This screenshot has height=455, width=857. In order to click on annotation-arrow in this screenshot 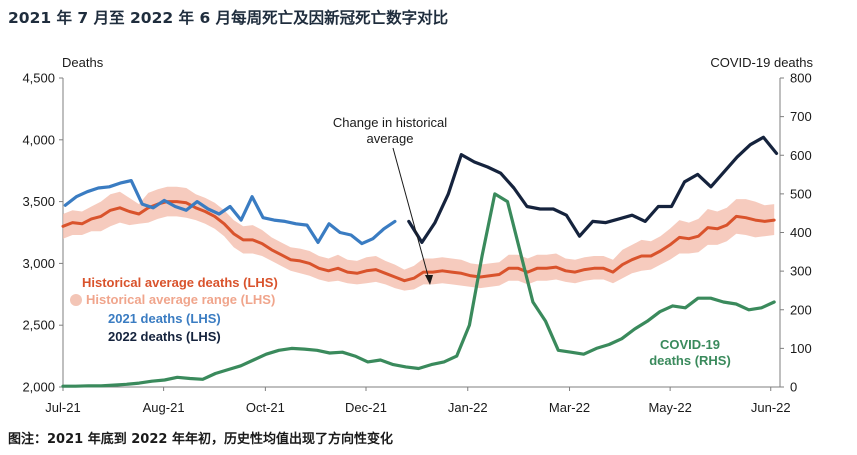, I will do `click(411, 215)`.